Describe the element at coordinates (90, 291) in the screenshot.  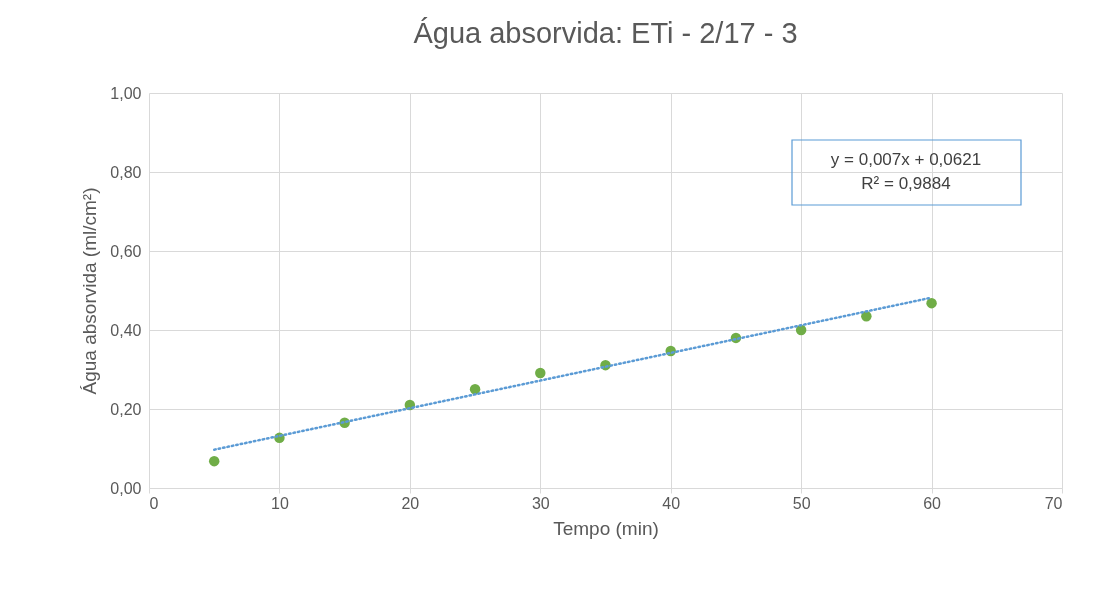
I see `y-axis-title: Água absorvida (ml/cm²)` at that location.